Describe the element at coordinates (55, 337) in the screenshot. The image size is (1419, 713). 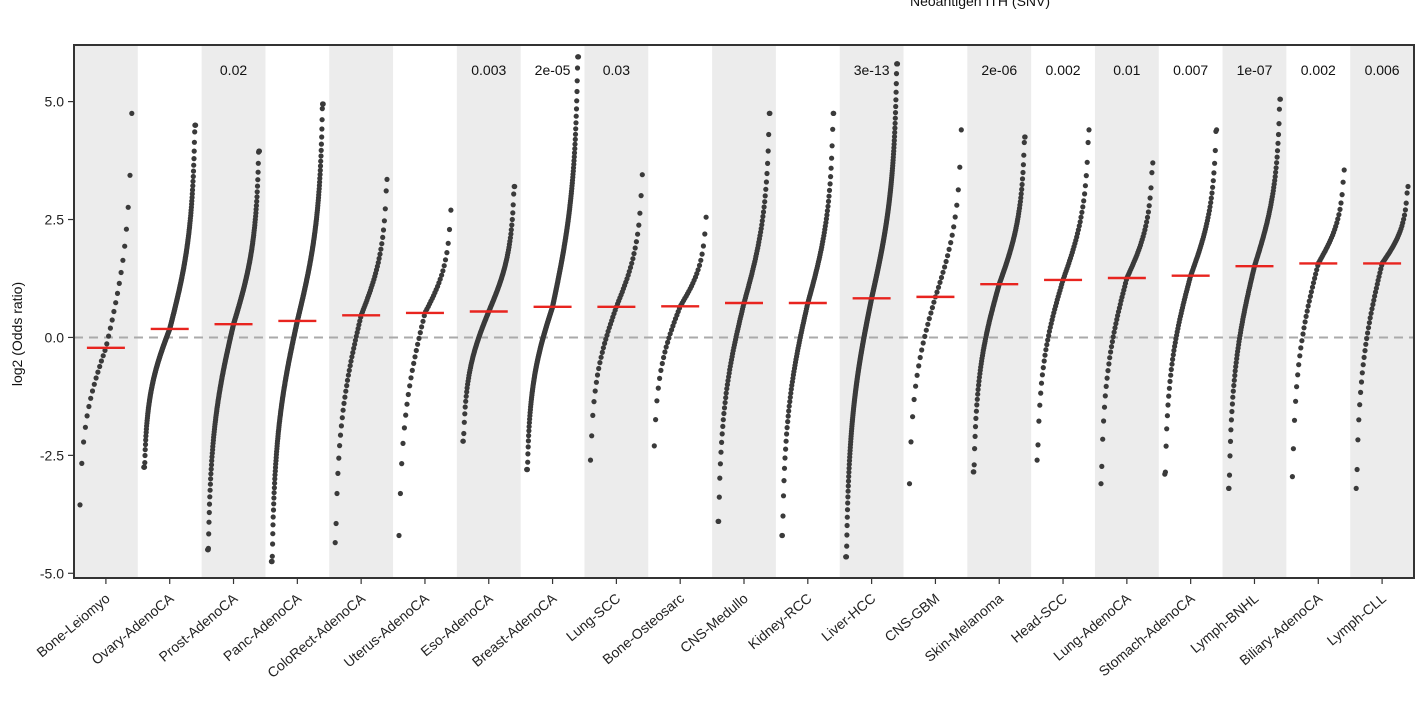
I see `y-tick-label: 0.0` at that location.